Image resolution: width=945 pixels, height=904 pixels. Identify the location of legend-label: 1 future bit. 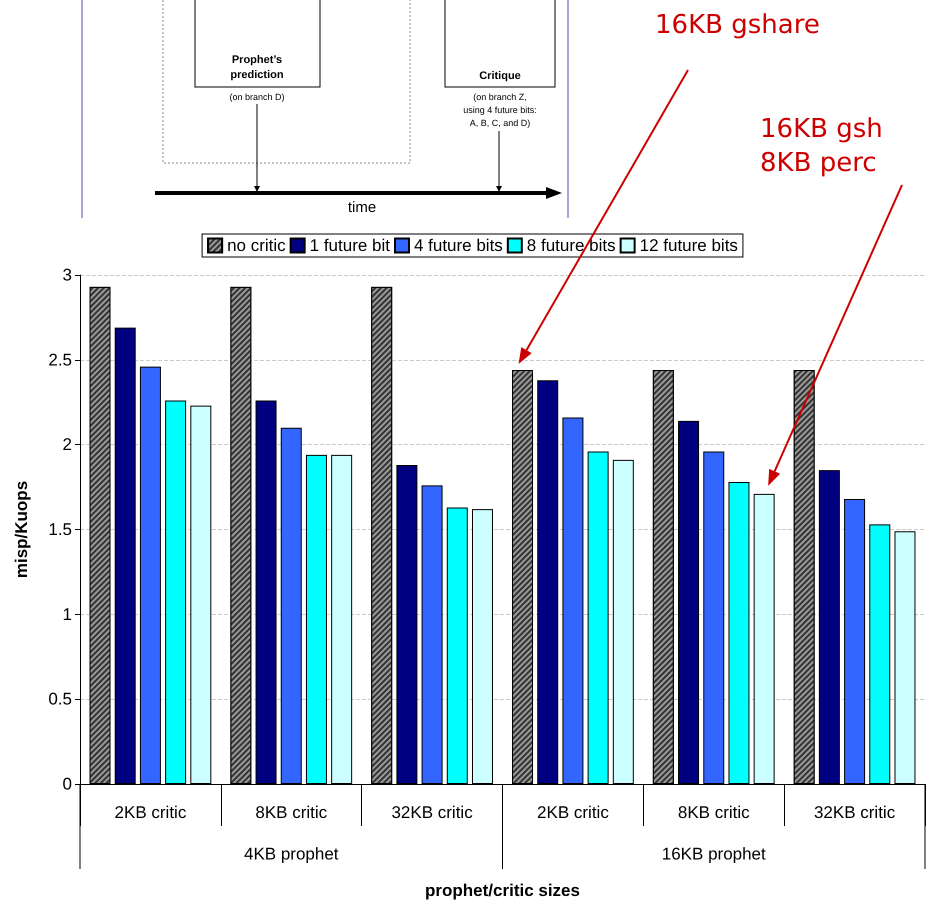
(350, 245).